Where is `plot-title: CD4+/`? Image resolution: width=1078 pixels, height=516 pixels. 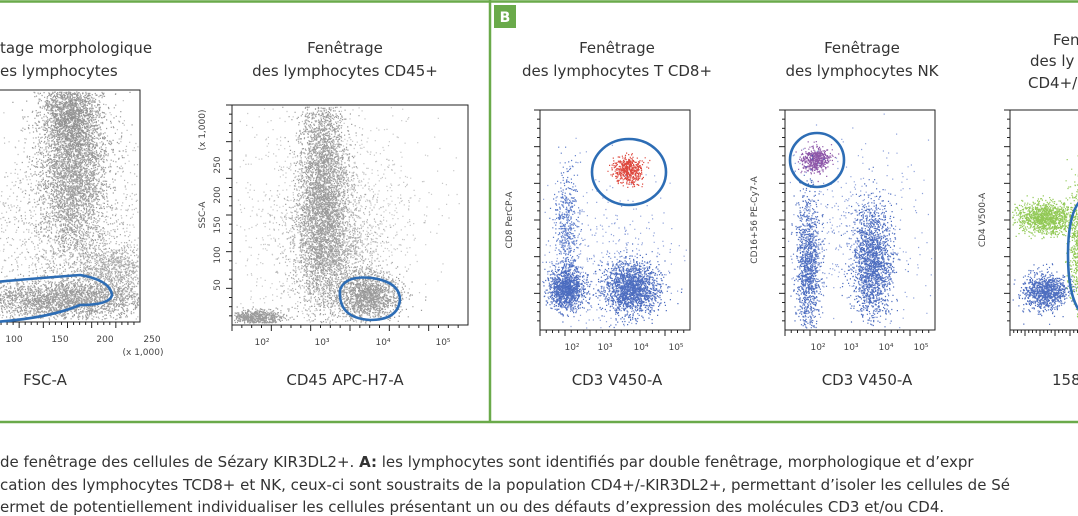 plot-title: CD4+/ is located at coordinates (1053, 83).